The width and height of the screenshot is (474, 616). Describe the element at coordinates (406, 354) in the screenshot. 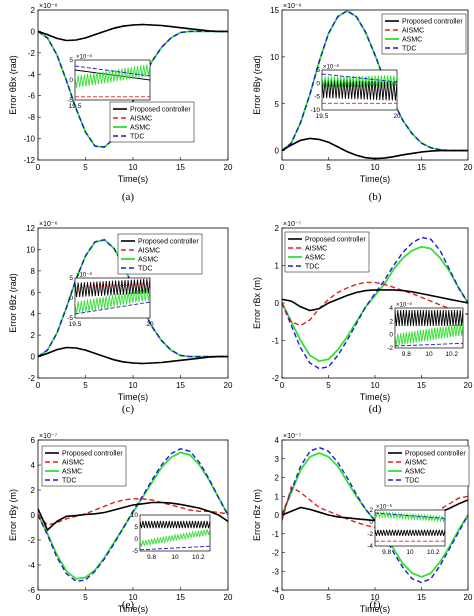

I see `inset-x-tick-label: 9.8` at that location.